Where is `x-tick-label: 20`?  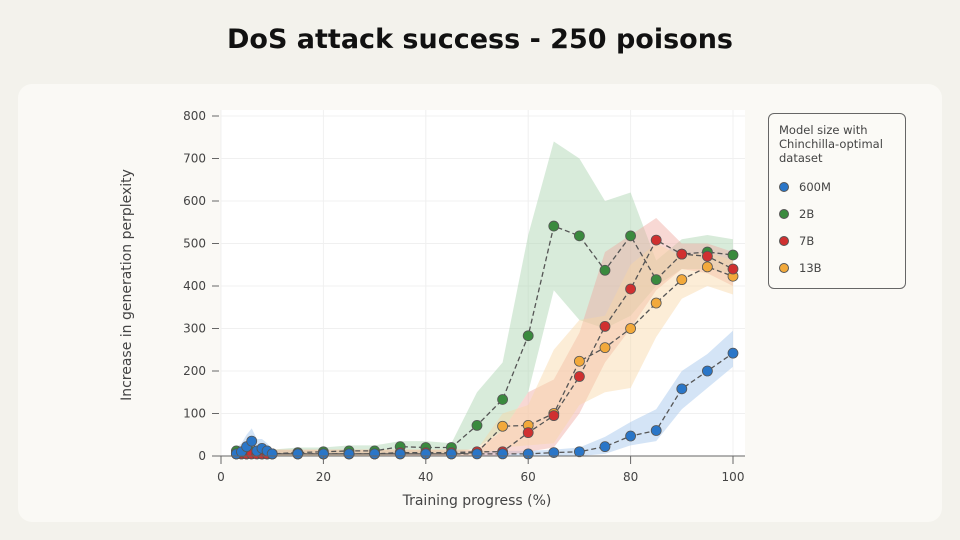 x-tick-label: 20 is located at coordinates (323, 477).